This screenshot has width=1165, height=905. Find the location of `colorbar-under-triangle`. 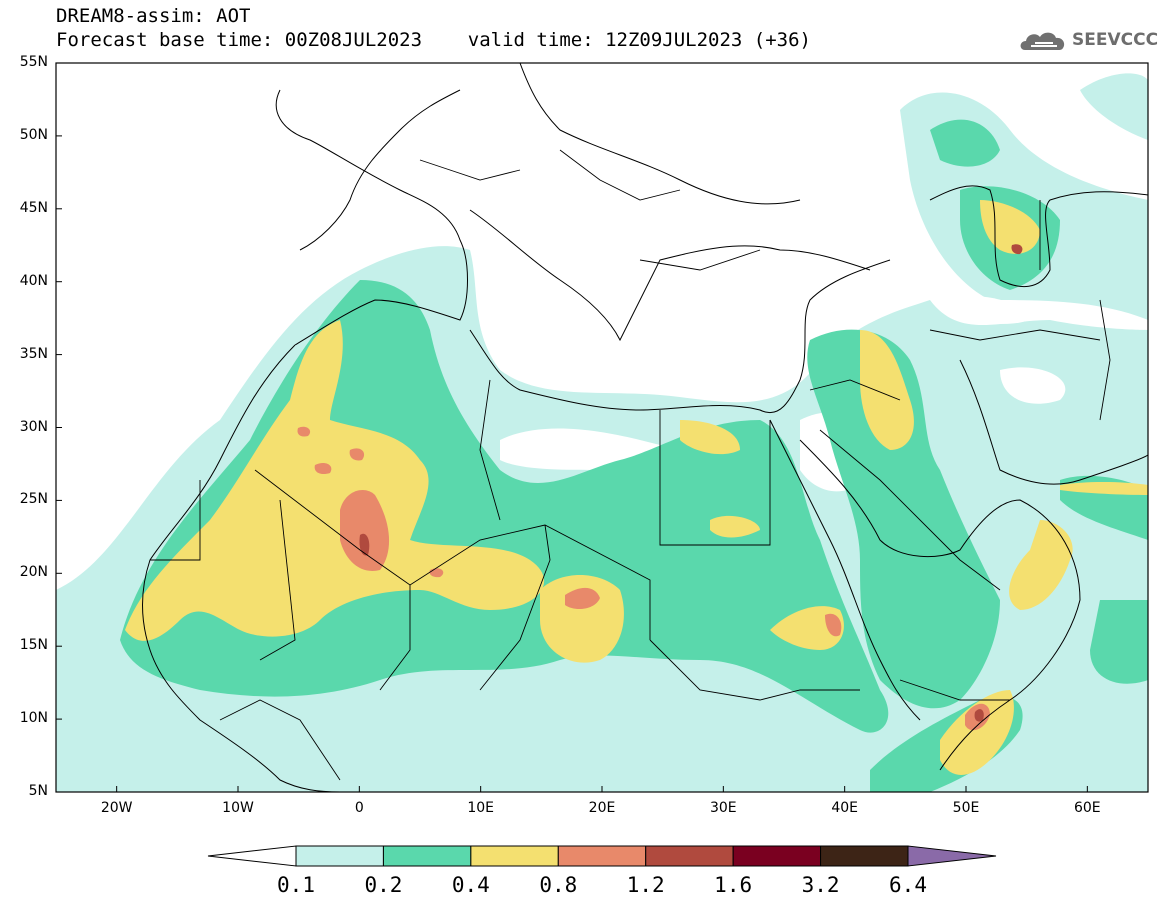

colorbar-under-triangle is located at coordinates (252, 856).